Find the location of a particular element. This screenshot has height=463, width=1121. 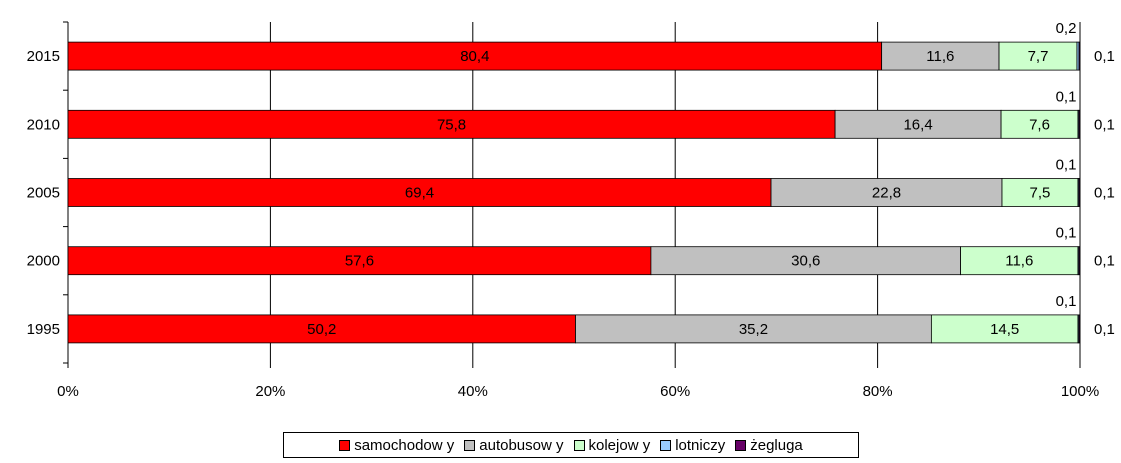

legend-item: autobusow y is located at coordinates (514, 445).